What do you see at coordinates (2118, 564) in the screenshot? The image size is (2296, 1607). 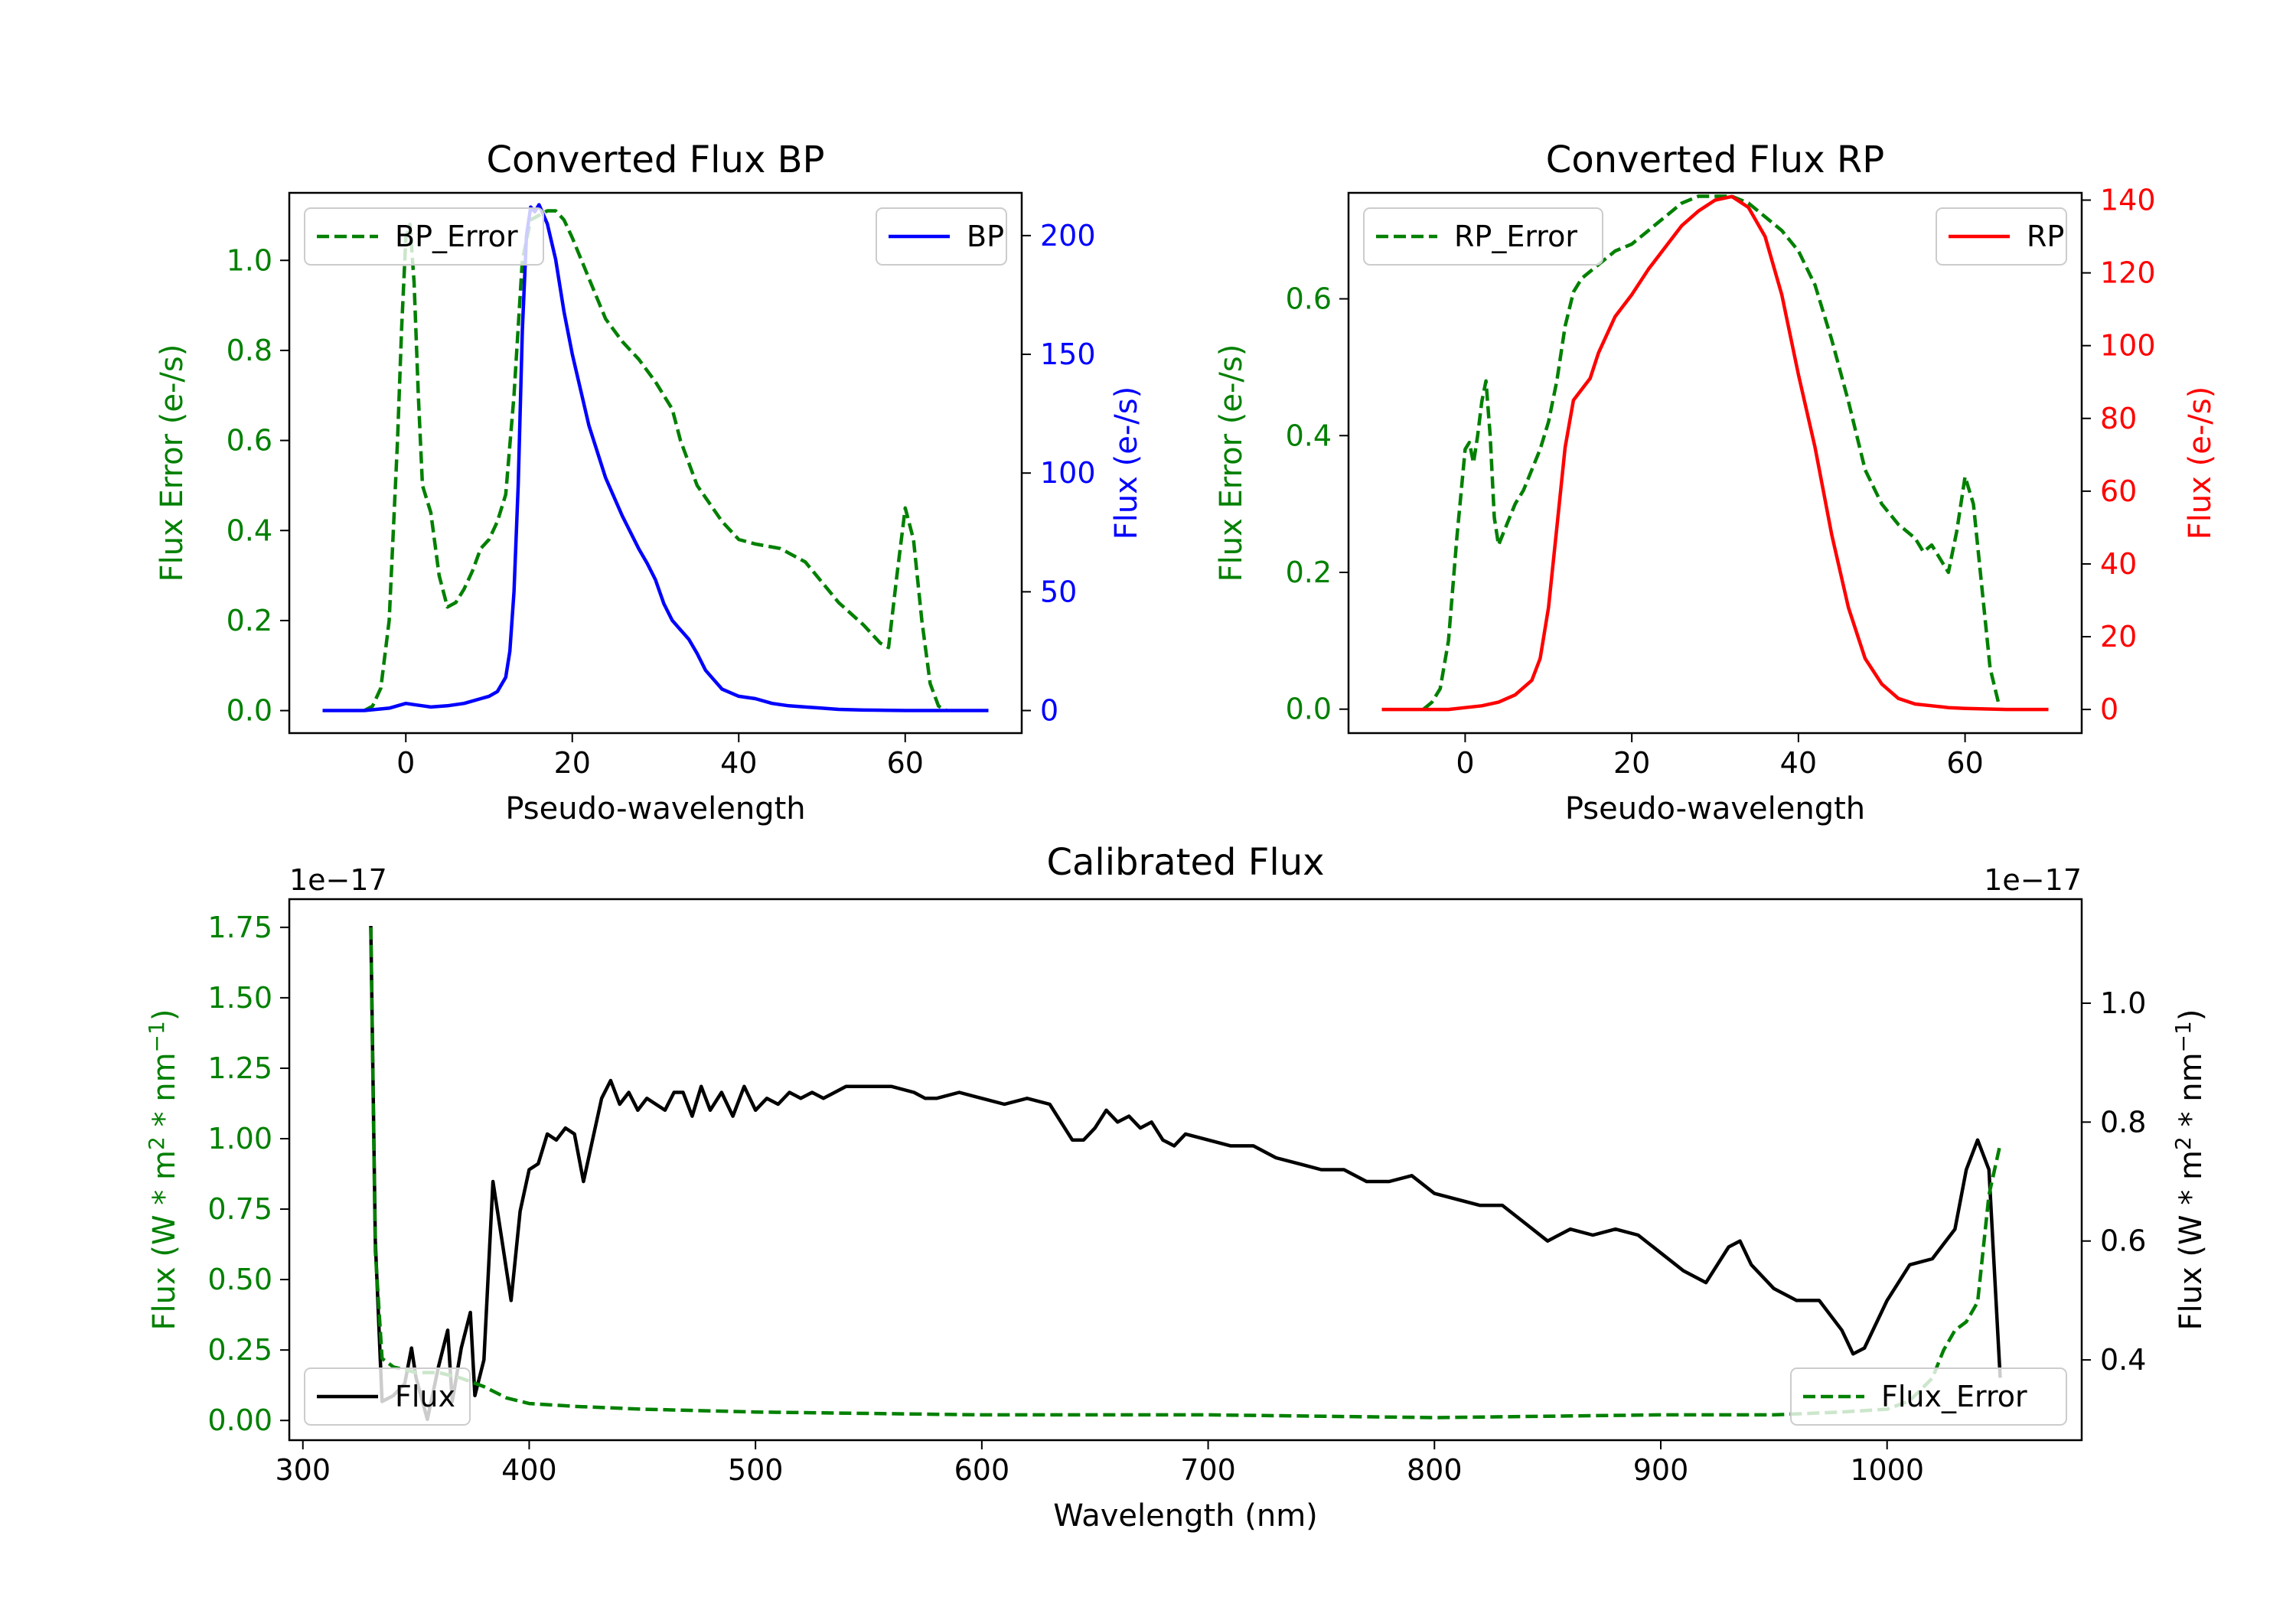 I see `y-right-tick-label: 40` at bounding box center [2118, 564].